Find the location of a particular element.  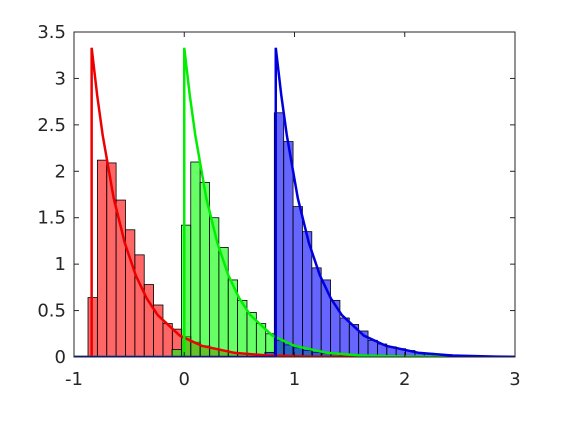

x-tick-label: 1 is located at coordinates (294, 379).